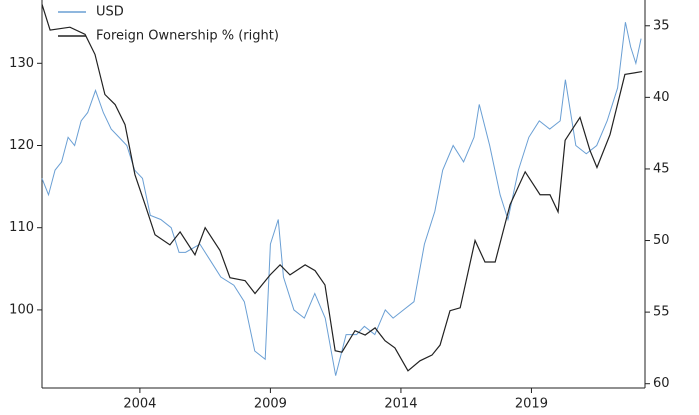  I want to click on y2-tick-label: 45, so click(661, 168).